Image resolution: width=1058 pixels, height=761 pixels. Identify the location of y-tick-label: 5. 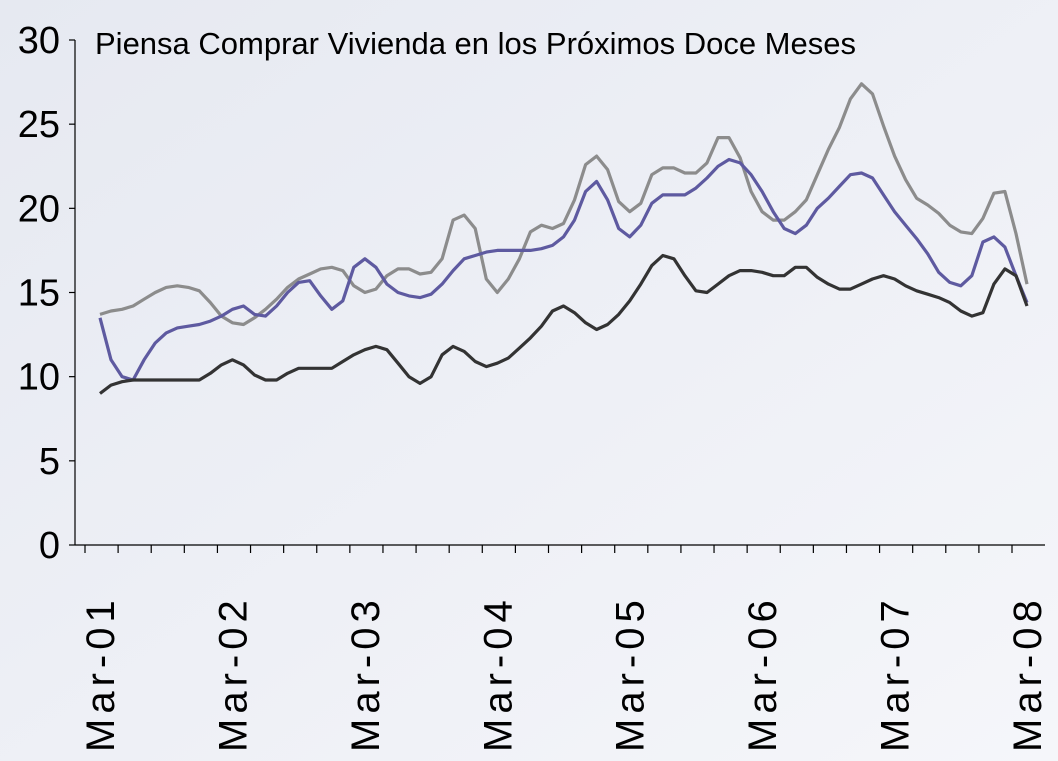
(49, 462).